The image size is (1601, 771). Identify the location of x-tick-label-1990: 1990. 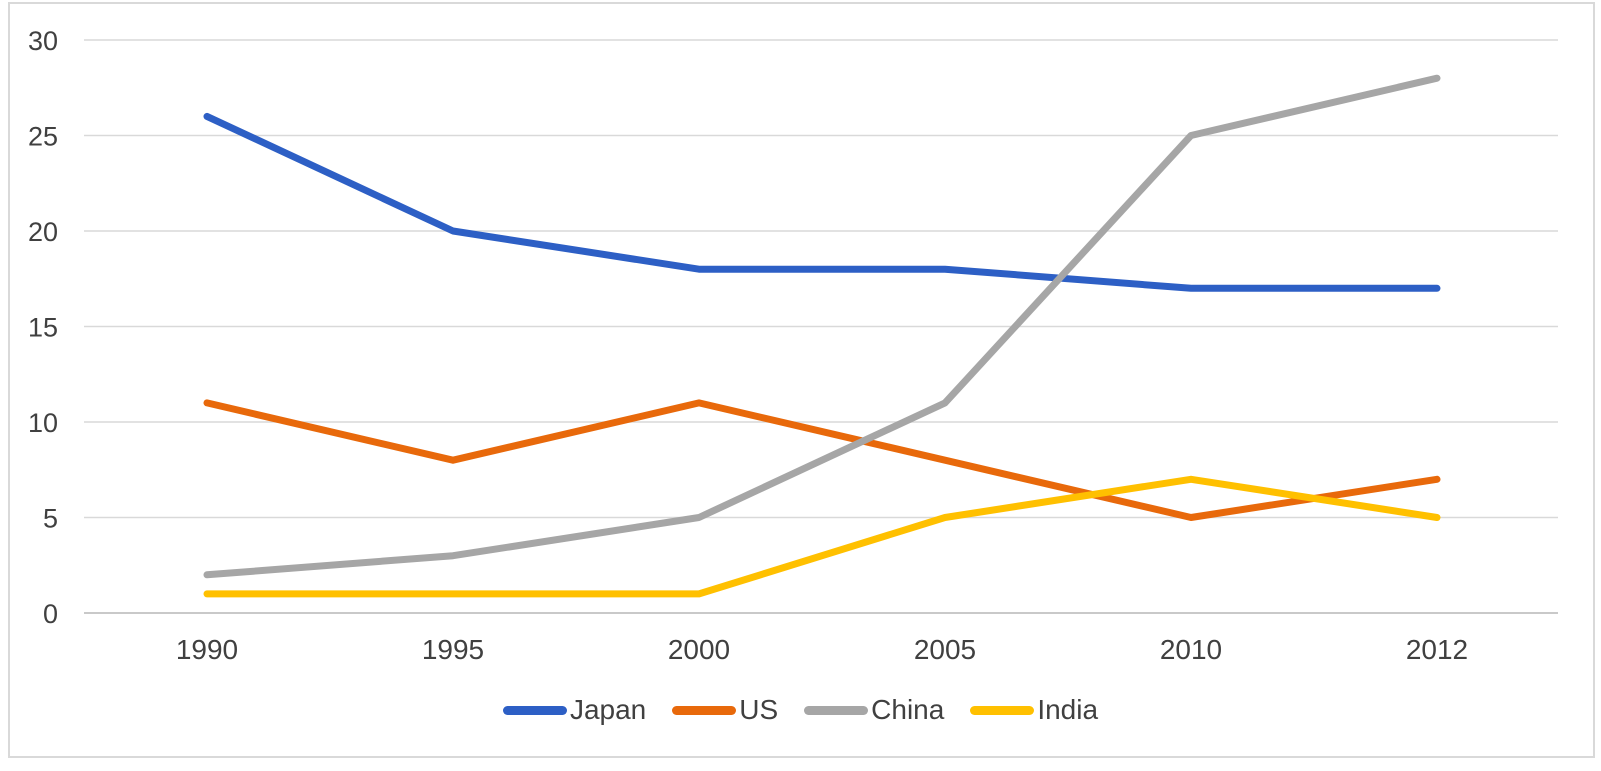
(207, 649).